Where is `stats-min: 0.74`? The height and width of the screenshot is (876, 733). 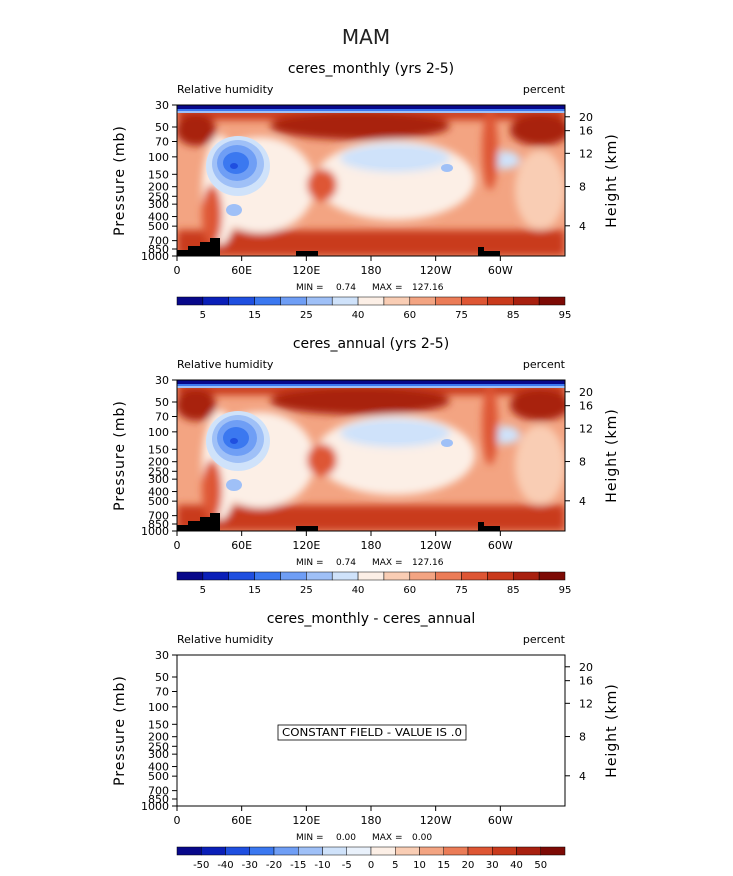 stats-min: 0.74 is located at coordinates (346, 288).